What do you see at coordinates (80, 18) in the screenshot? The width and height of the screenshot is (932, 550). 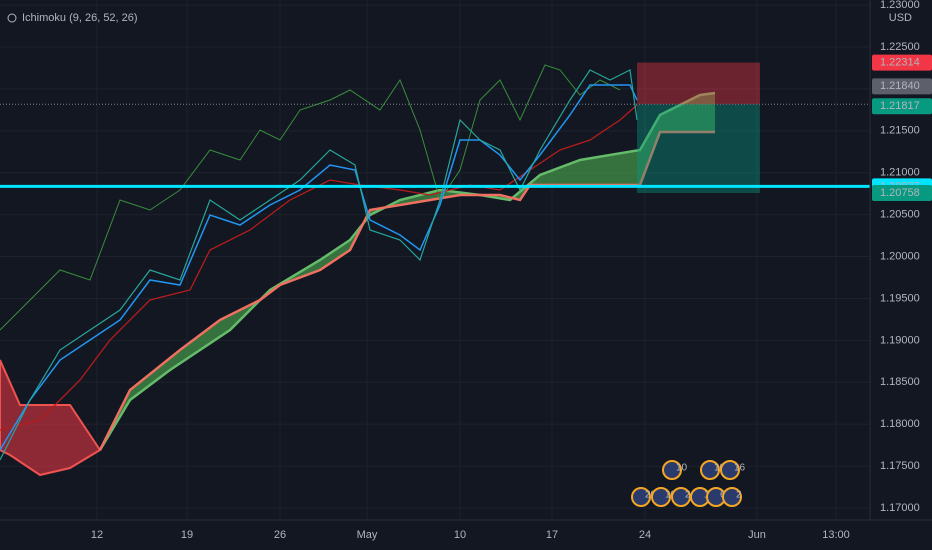 I see `indicator-label: Ichimoku (9, 26, 52, 26)` at bounding box center [80, 18].